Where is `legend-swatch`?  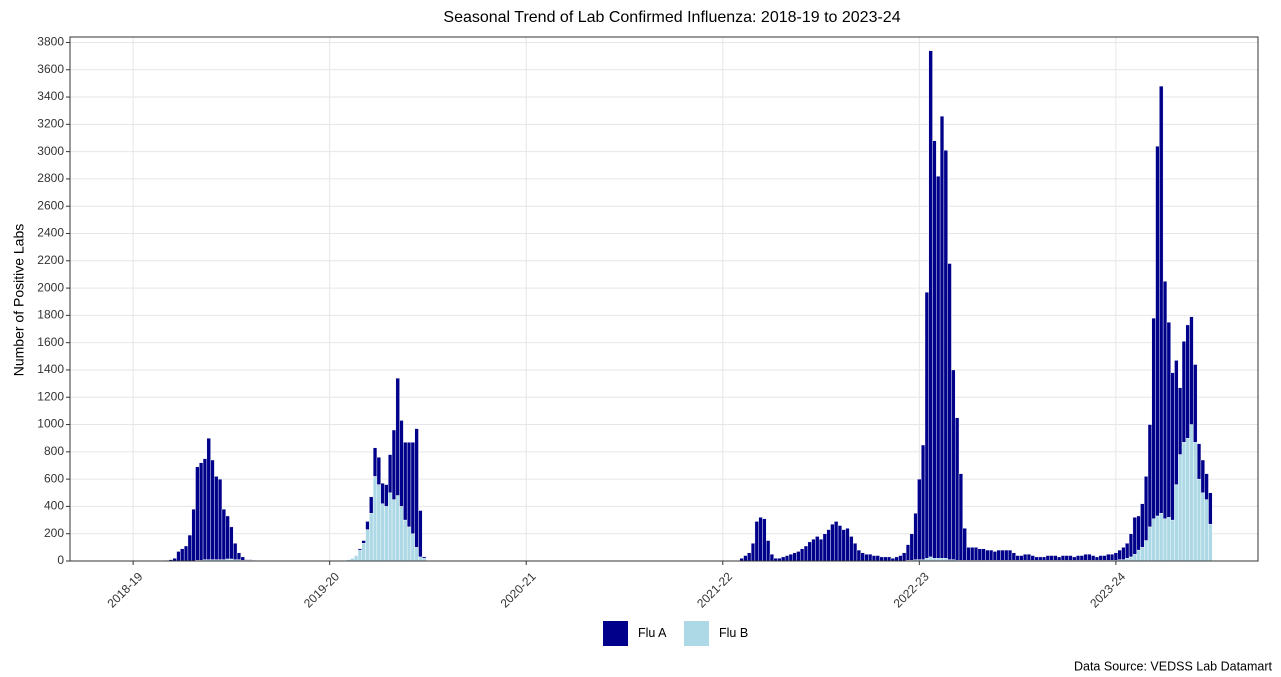
legend-swatch is located at coordinates (615, 633).